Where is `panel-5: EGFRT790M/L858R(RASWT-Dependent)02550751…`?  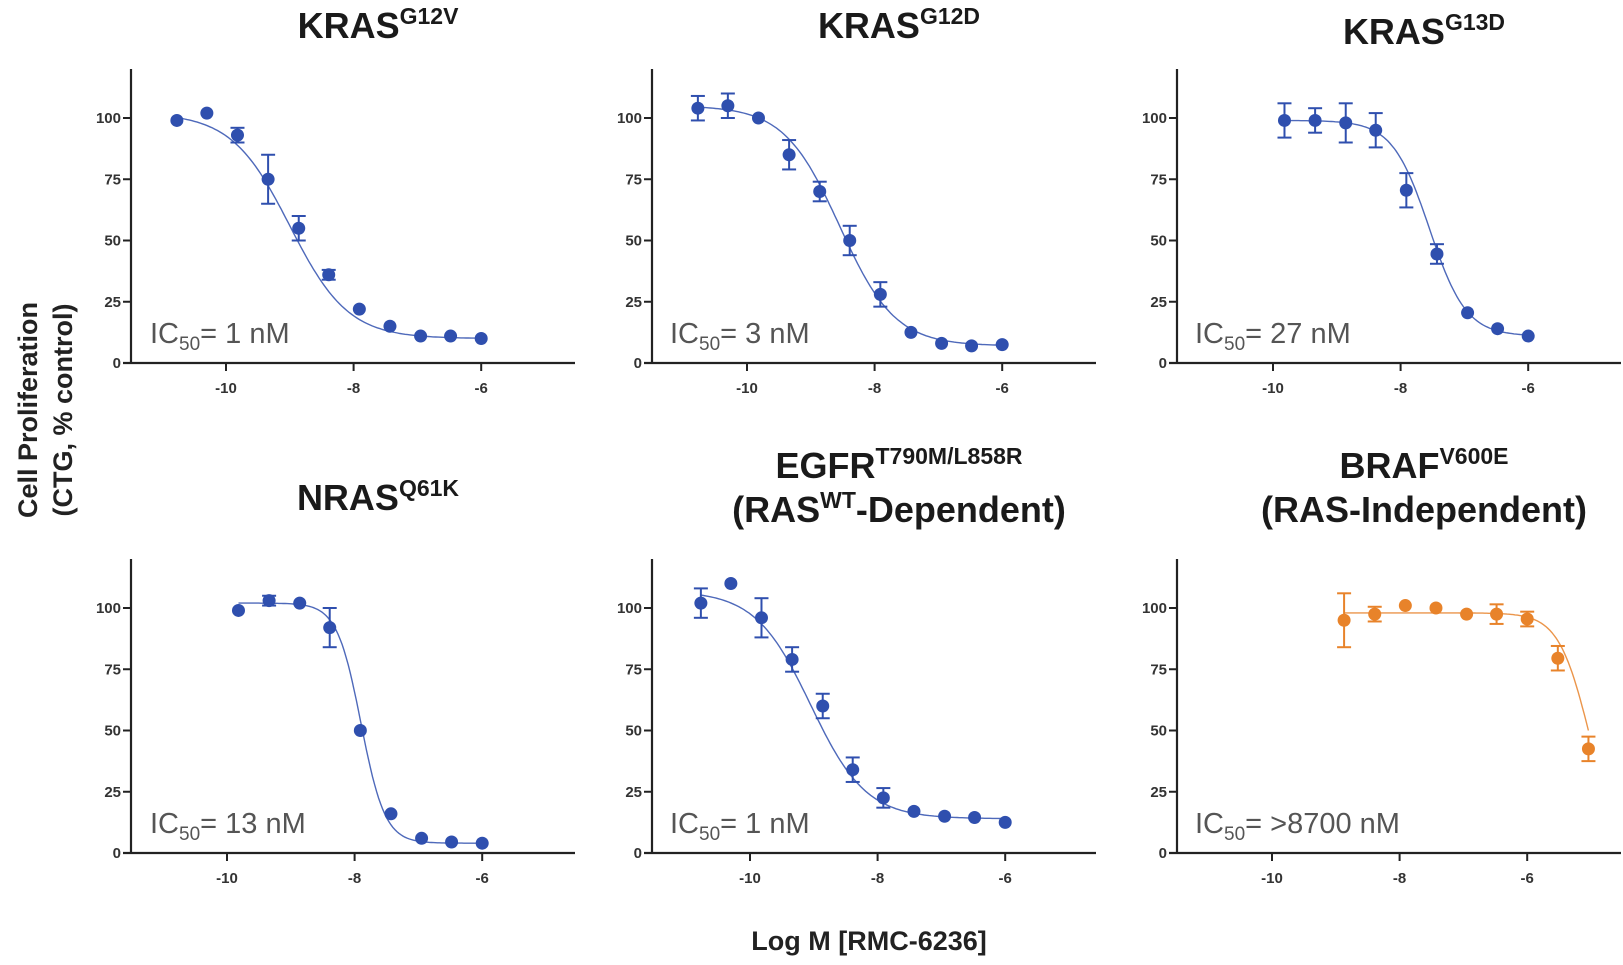
panel-5: EGFRT790M/L858R(RASWT-Dependent)02550751… is located at coordinates (856, 665).